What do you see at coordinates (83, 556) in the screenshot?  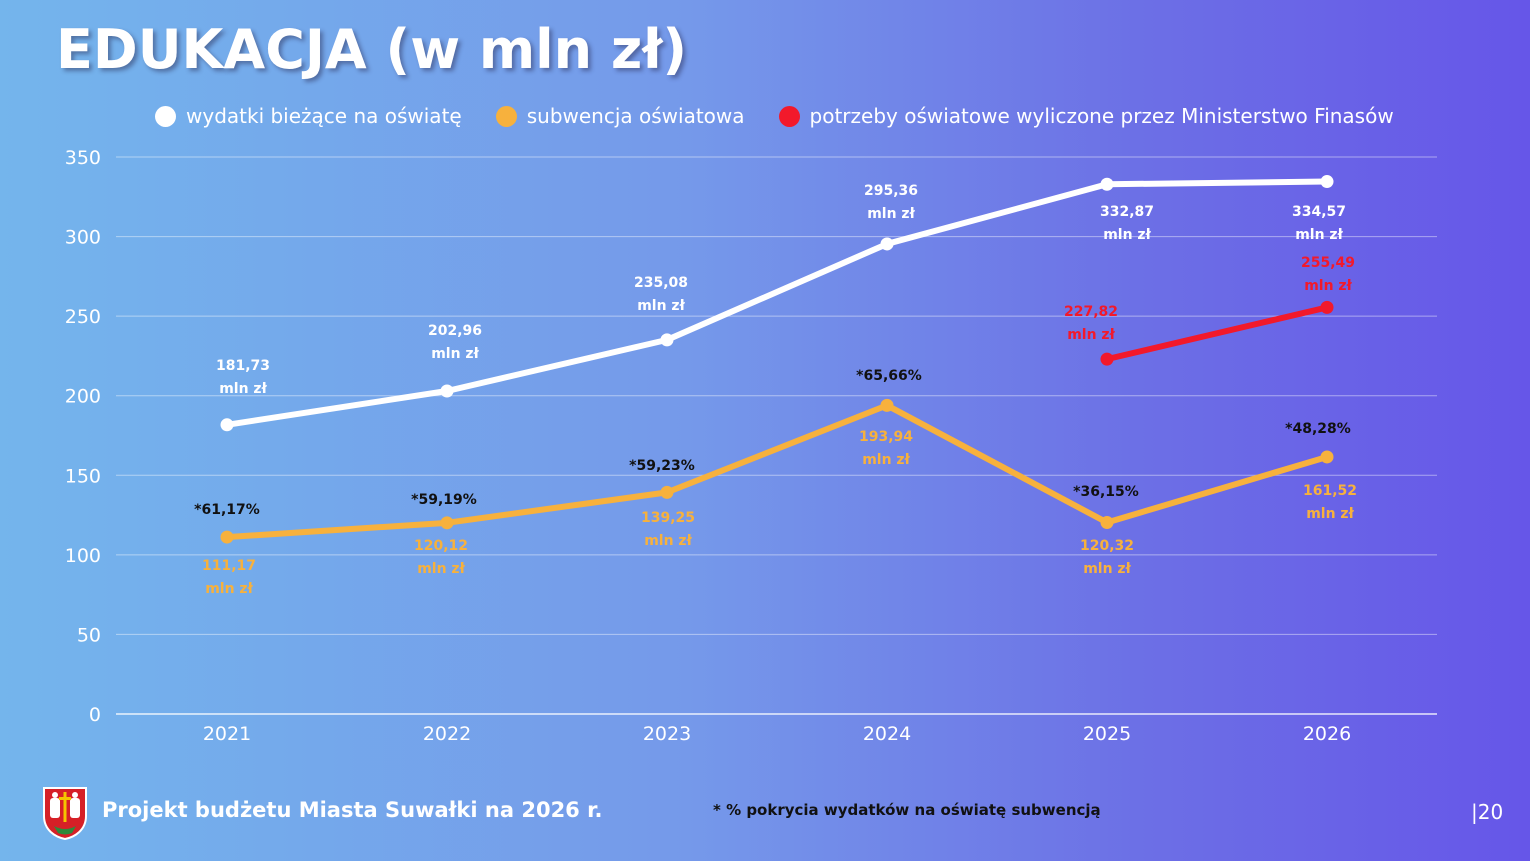 I see `y-tick-label-100: 100` at bounding box center [83, 556].